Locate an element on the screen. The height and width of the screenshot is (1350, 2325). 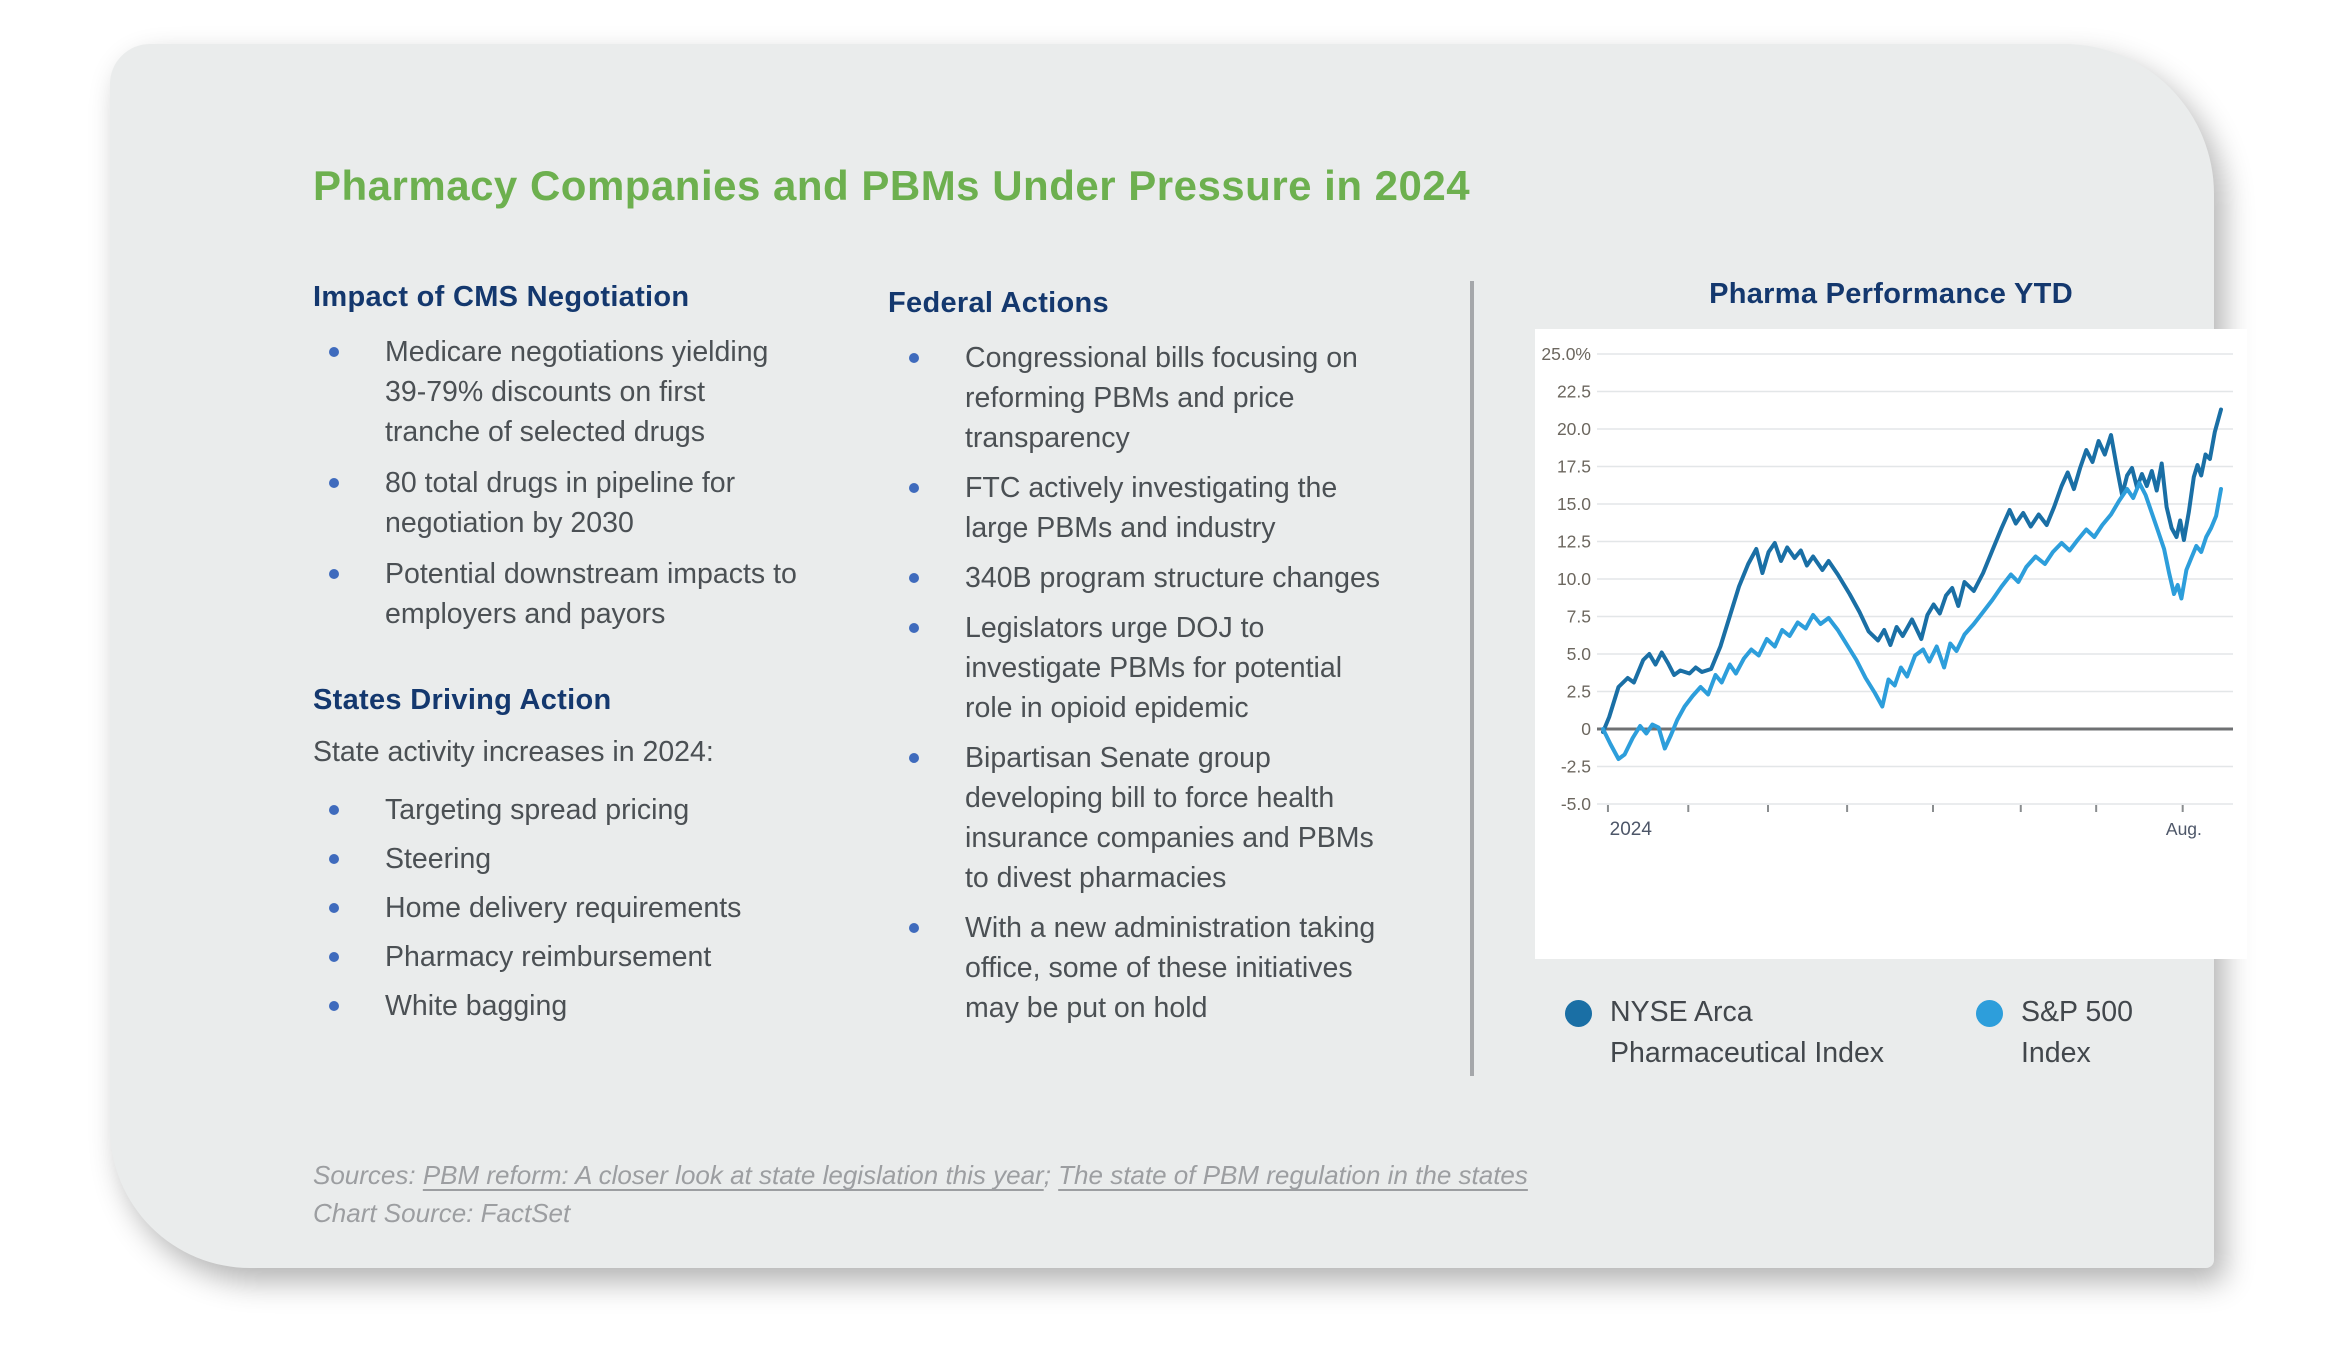
svg-text: 10.0 is located at coordinates (1574, 579).